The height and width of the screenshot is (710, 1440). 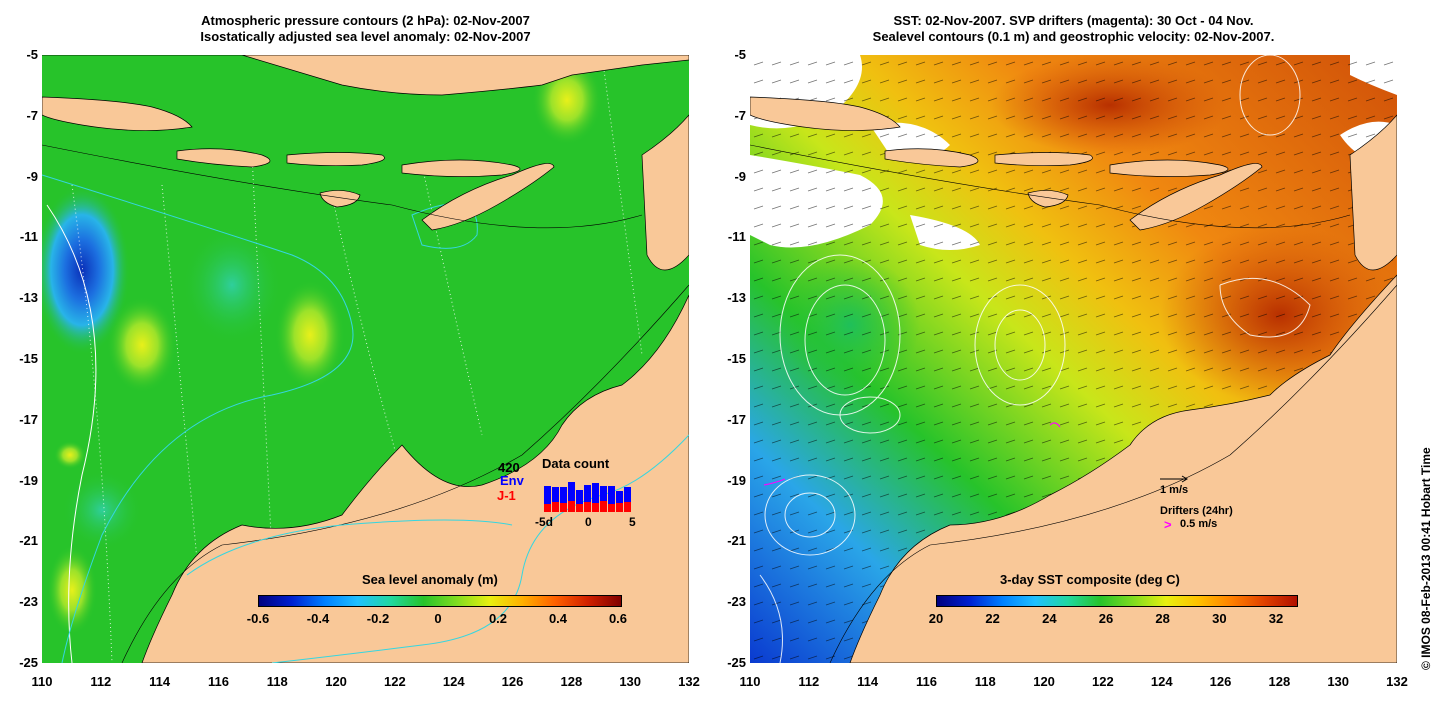 What do you see at coordinates (632, 522) in the screenshot?
I see `data-count-axis-pos: 5` at bounding box center [632, 522].